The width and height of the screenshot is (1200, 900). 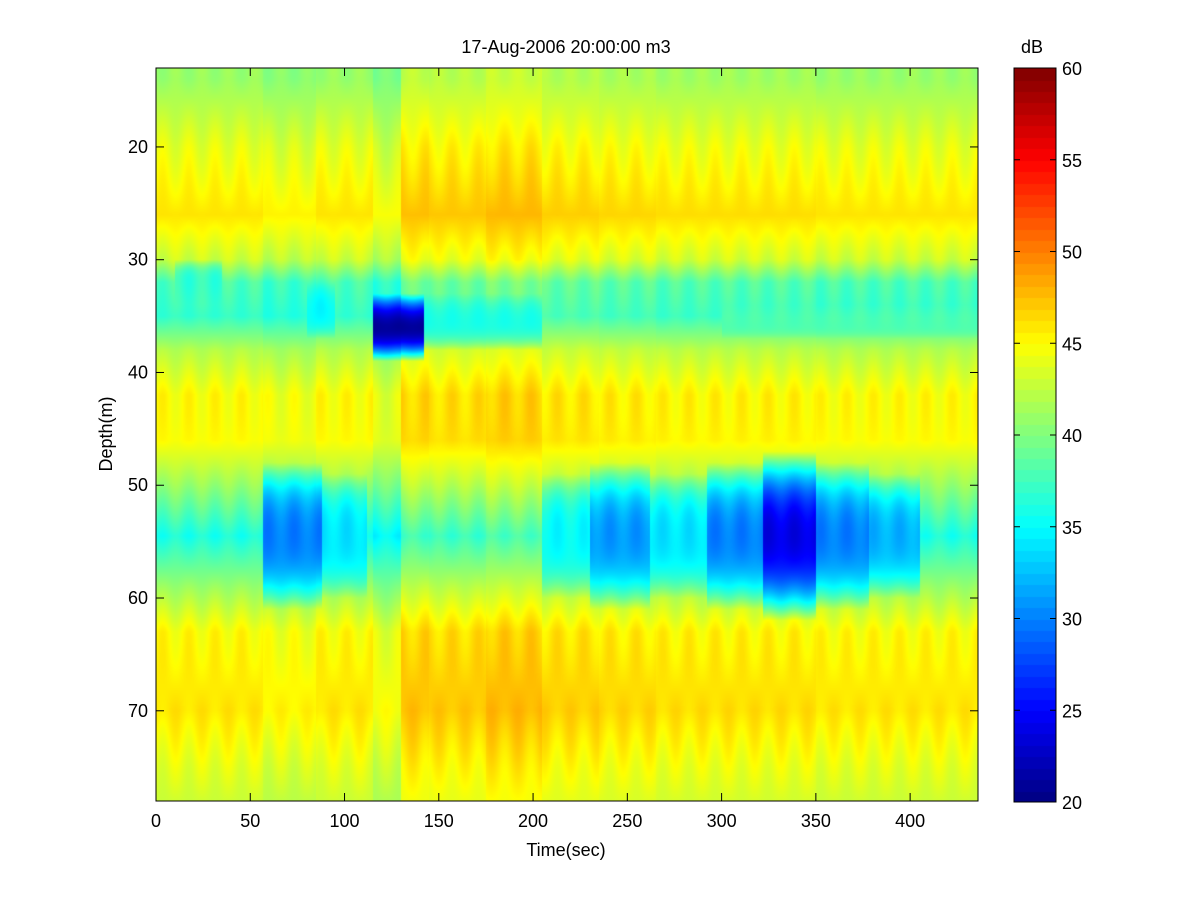 I want to click on y-tick-label: 60, so click(x=138, y=598).